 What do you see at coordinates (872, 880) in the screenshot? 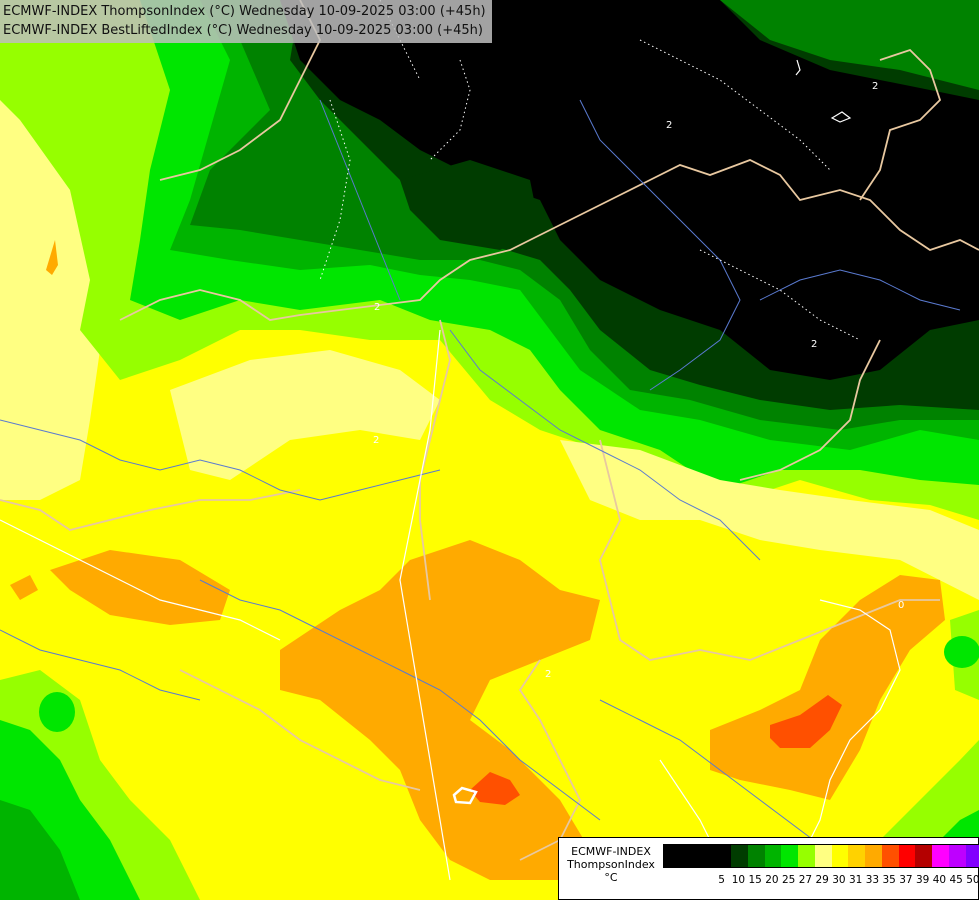
I see `legend-tick: 33` at bounding box center [872, 880].